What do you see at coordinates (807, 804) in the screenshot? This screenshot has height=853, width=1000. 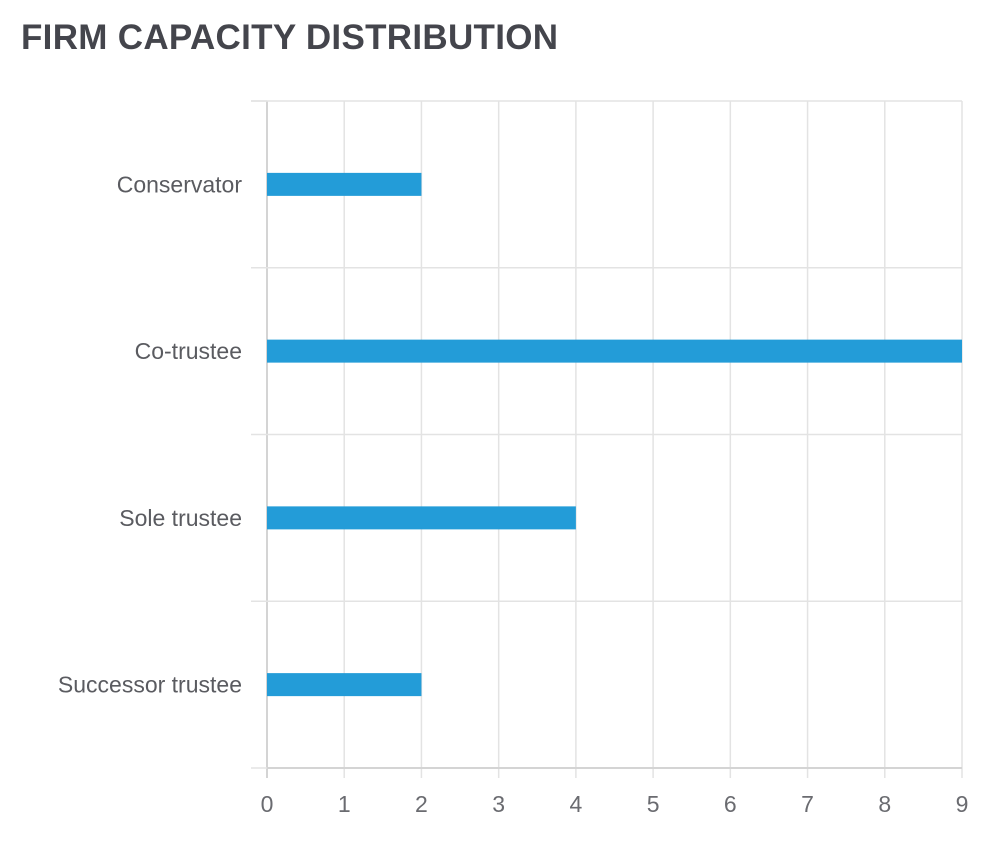 I see `x-tick-label: 7` at bounding box center [807, 804].